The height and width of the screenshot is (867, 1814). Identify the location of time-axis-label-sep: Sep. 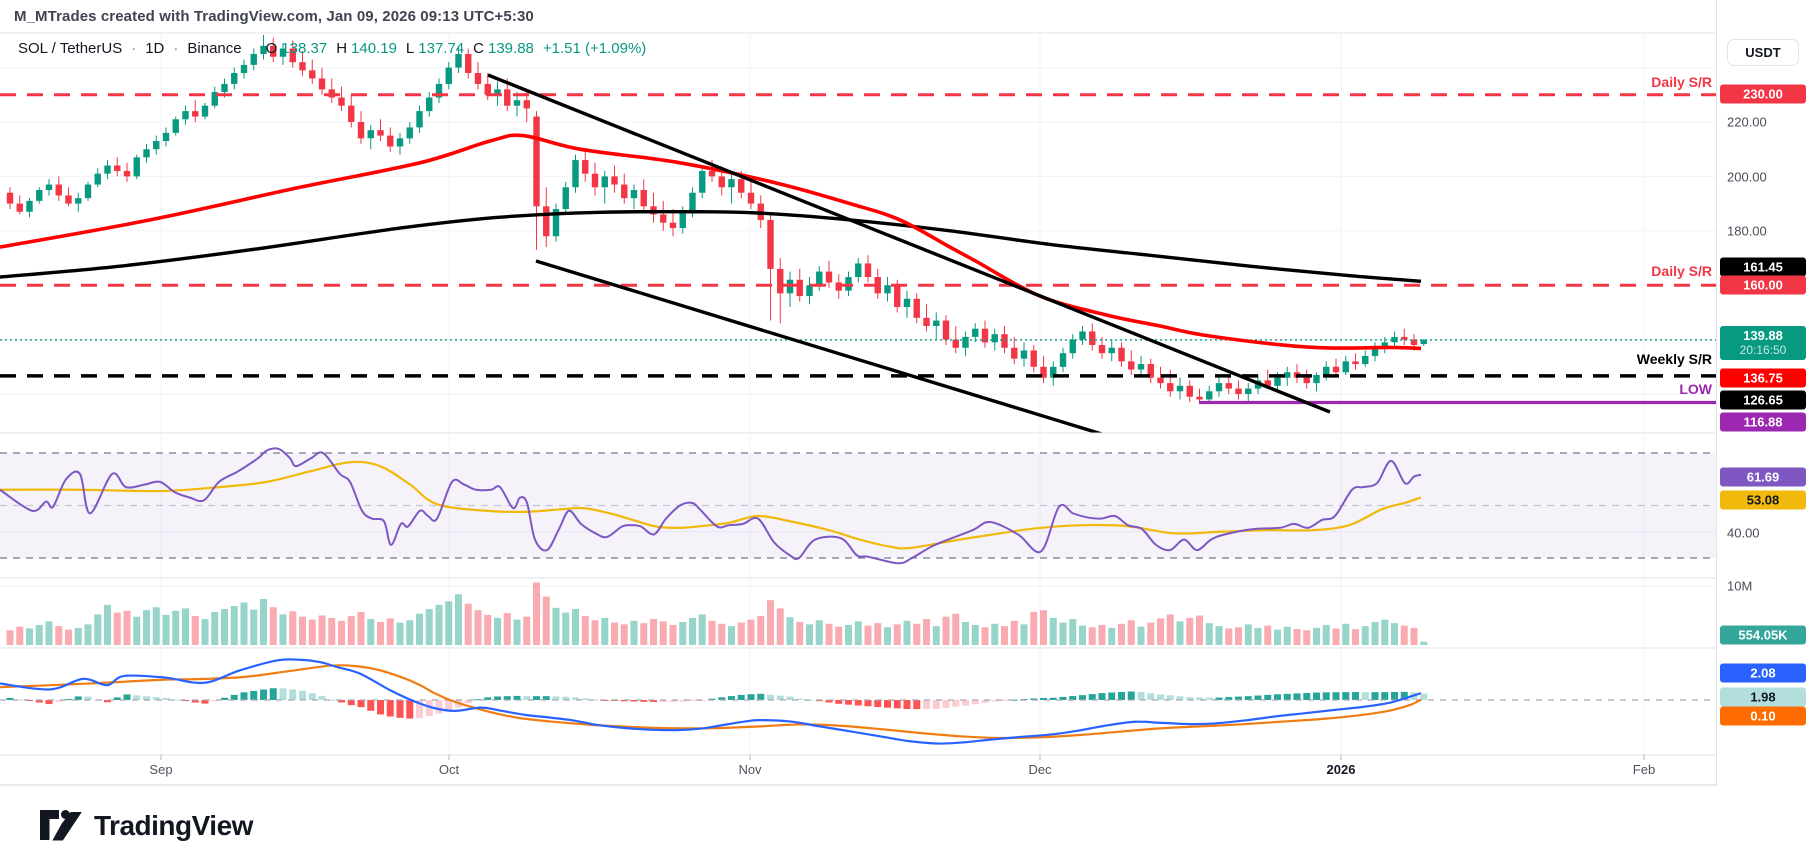
(161, 769).